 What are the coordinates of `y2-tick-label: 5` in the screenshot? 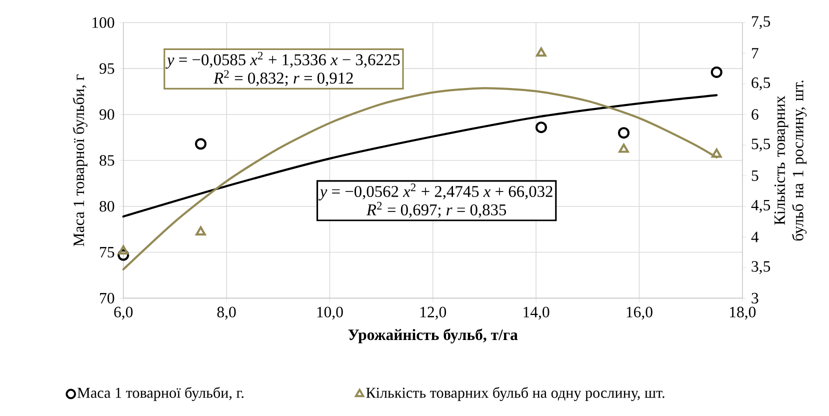 It's located at (755, 175).